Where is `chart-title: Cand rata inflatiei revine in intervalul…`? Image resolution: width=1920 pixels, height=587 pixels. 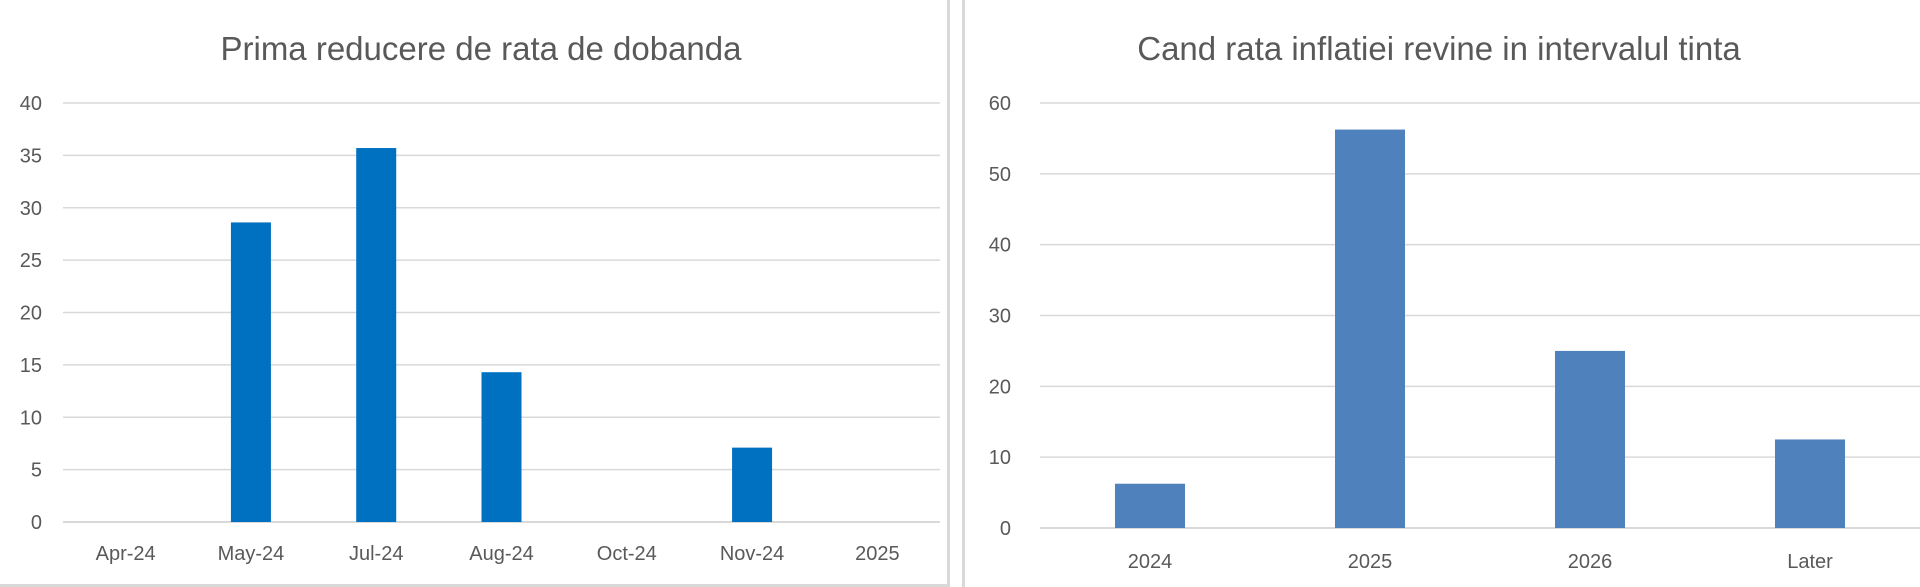
chart-title: Cand rata inflatiei revine in intervalul… is located at coordinates (1439, 48).